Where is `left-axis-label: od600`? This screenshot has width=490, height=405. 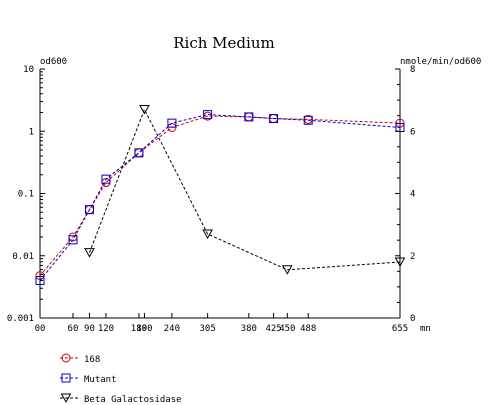 left-axis-label: od600 is located at coordinates (53, 62).